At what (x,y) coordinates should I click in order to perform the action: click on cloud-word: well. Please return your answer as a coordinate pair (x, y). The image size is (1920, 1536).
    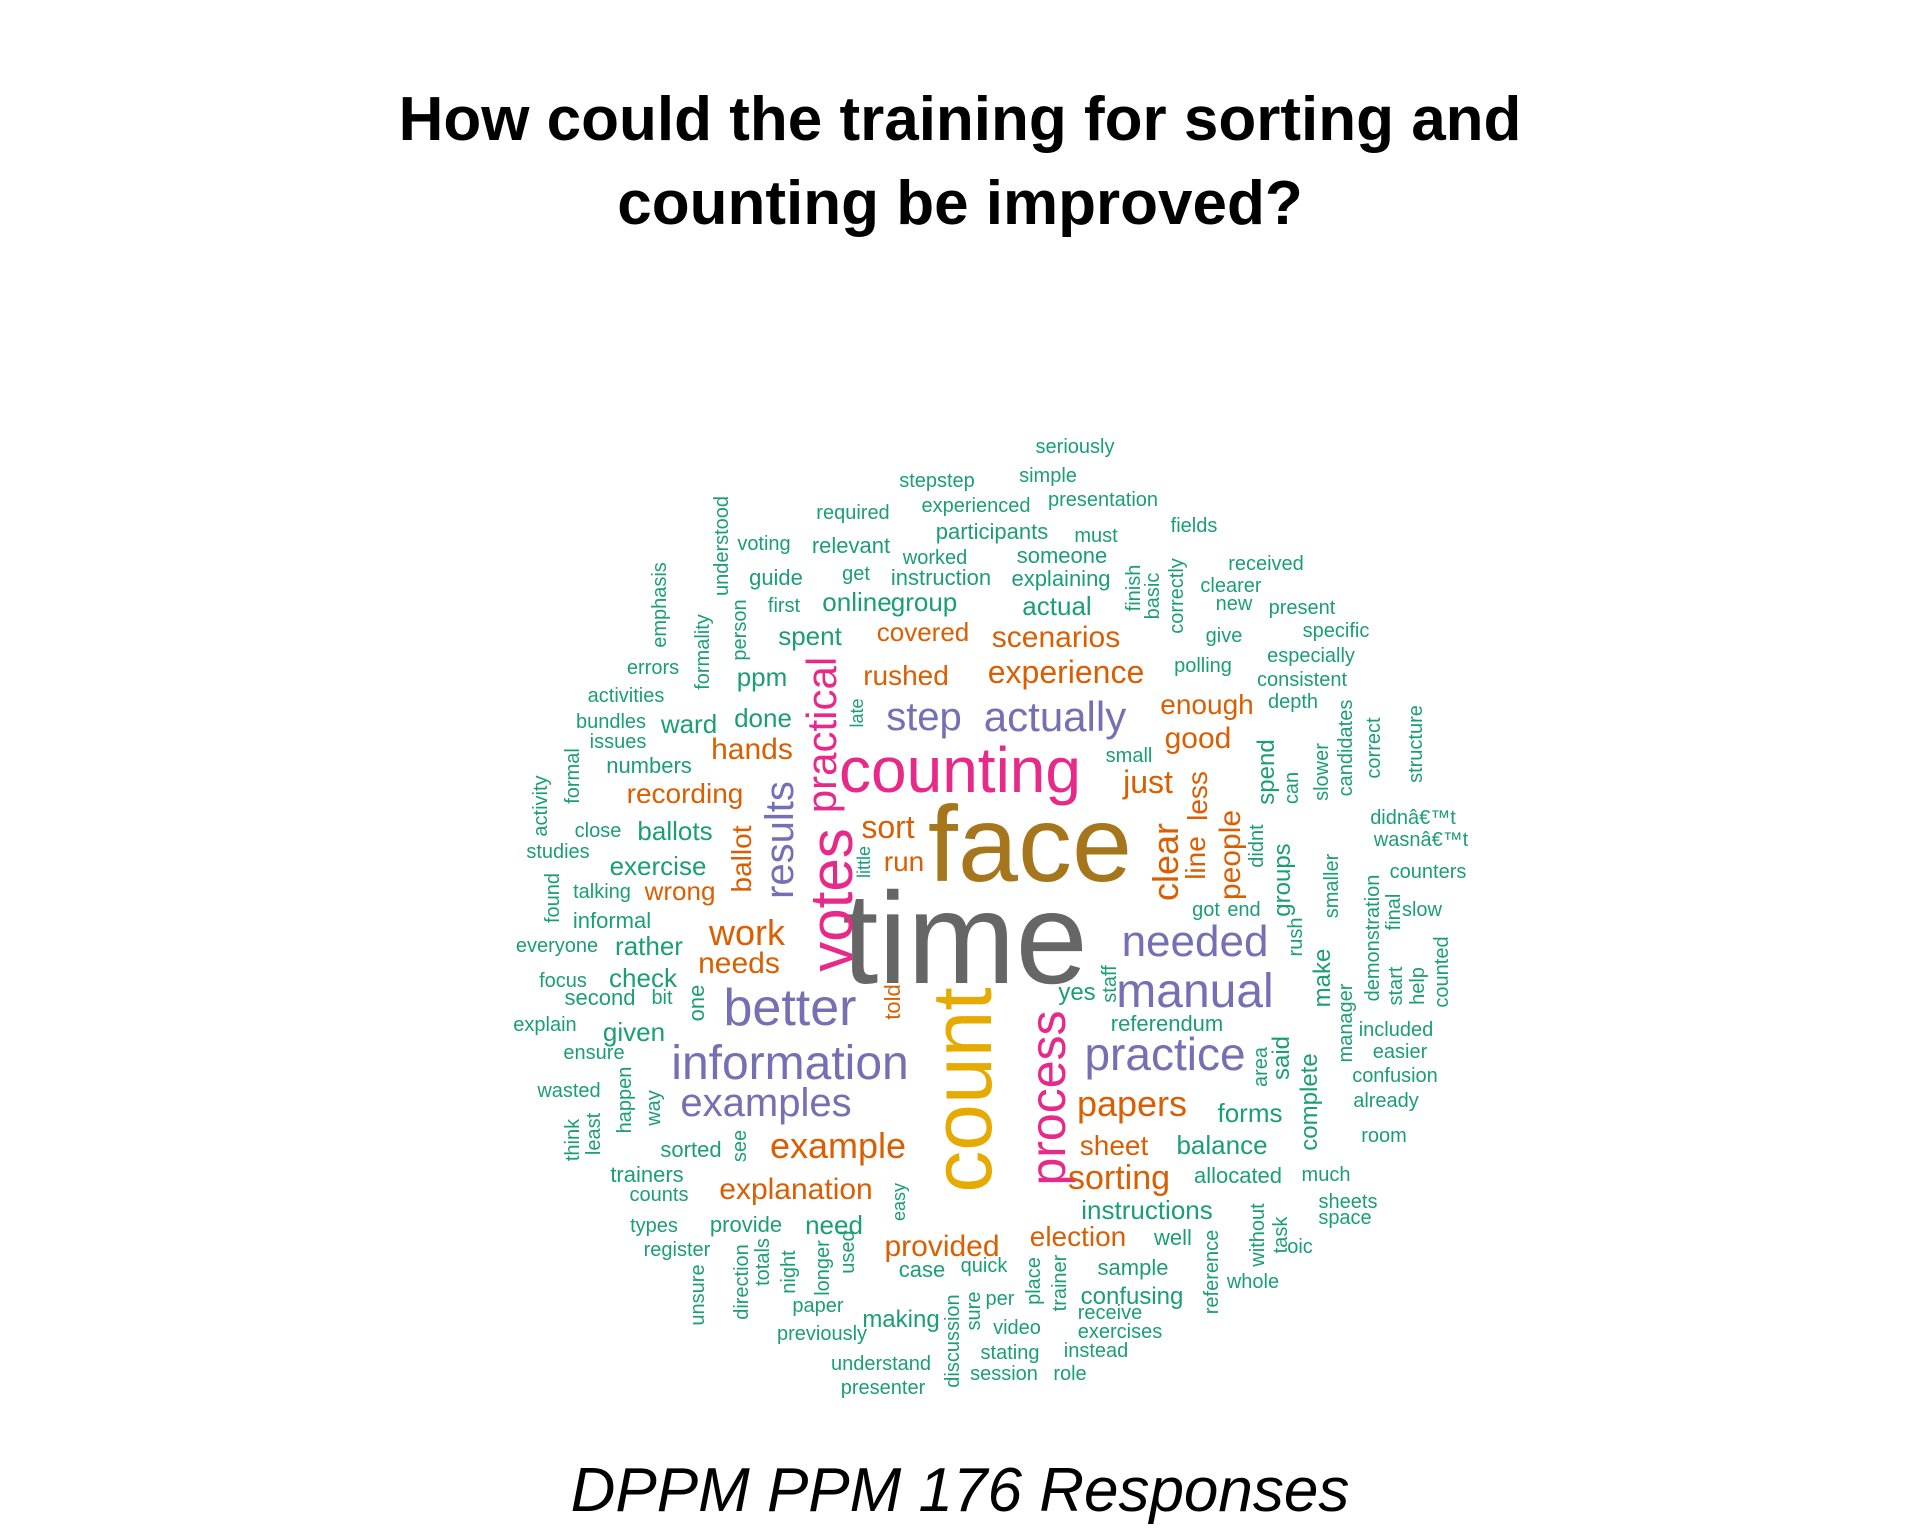
    Looking at the image, I should click on (1173, 1237).